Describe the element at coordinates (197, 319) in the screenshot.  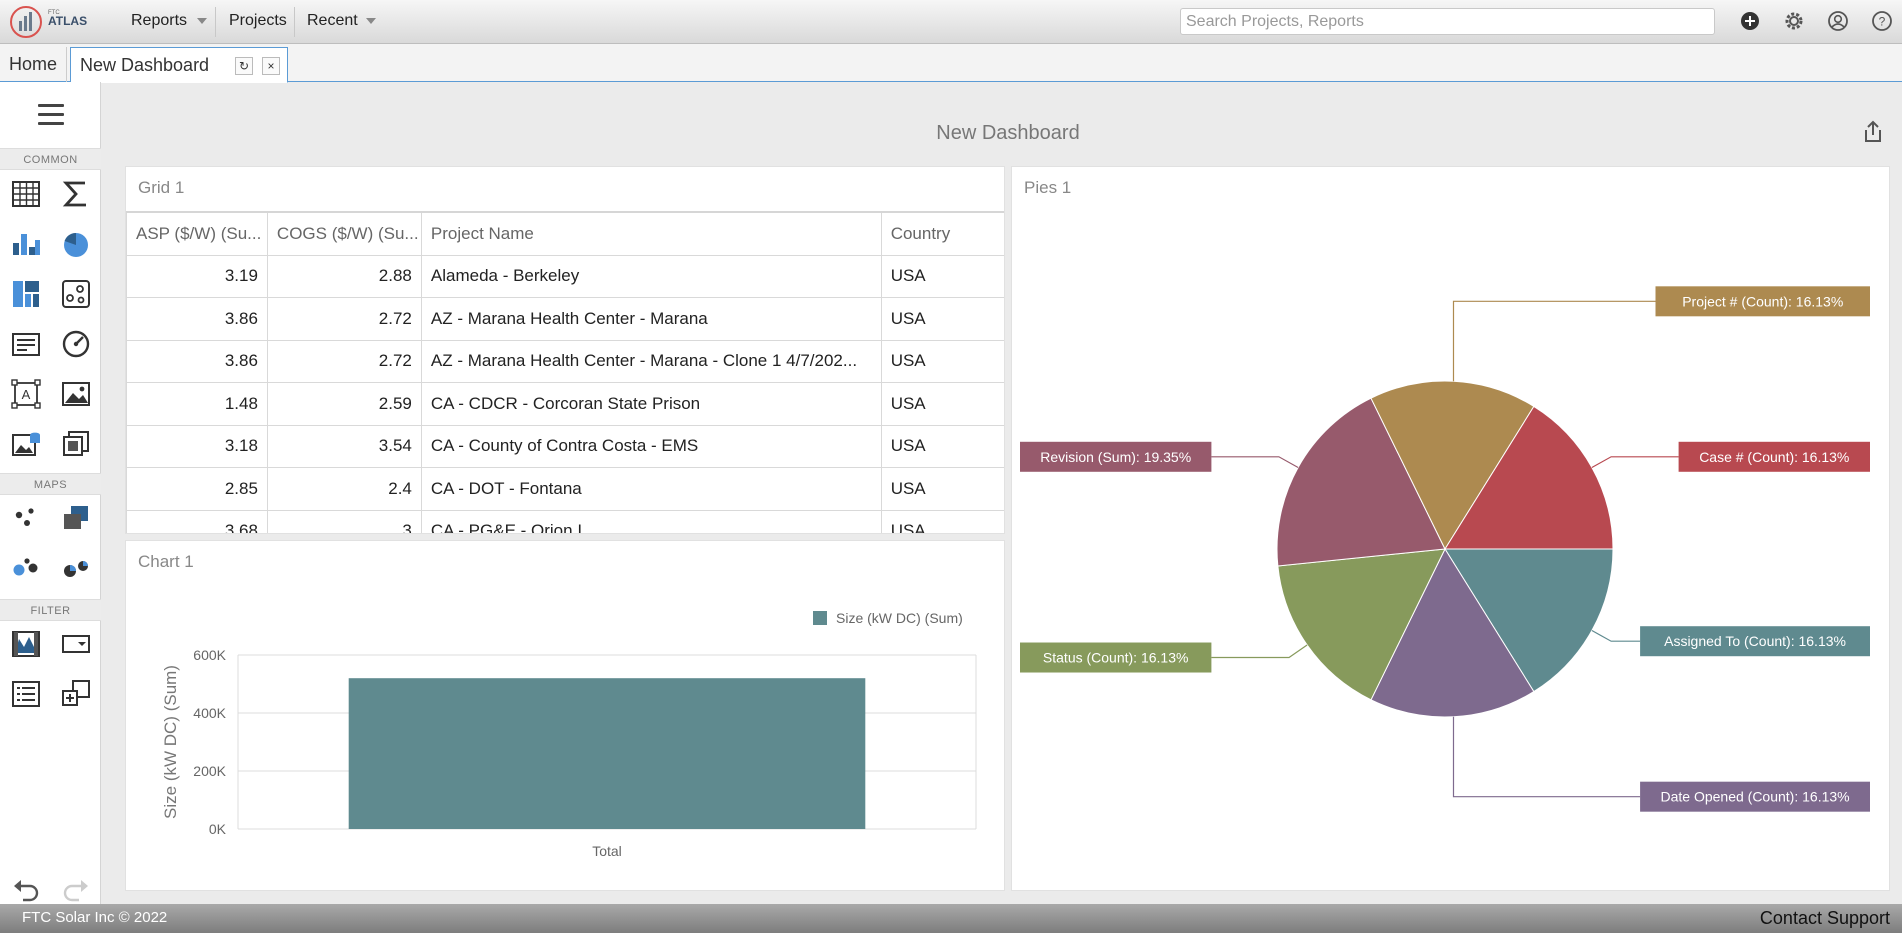
I see `asp-cell: 3.86` at that location.